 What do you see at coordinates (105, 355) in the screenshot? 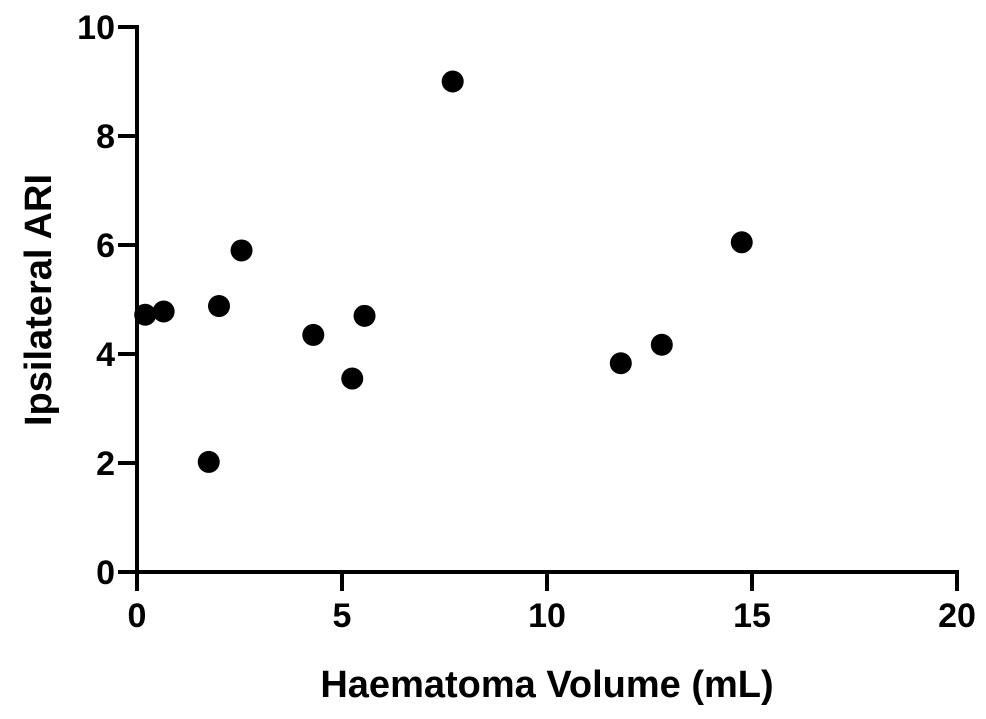
I see `y-tick-label: 4` at bounding box center [105, 355].